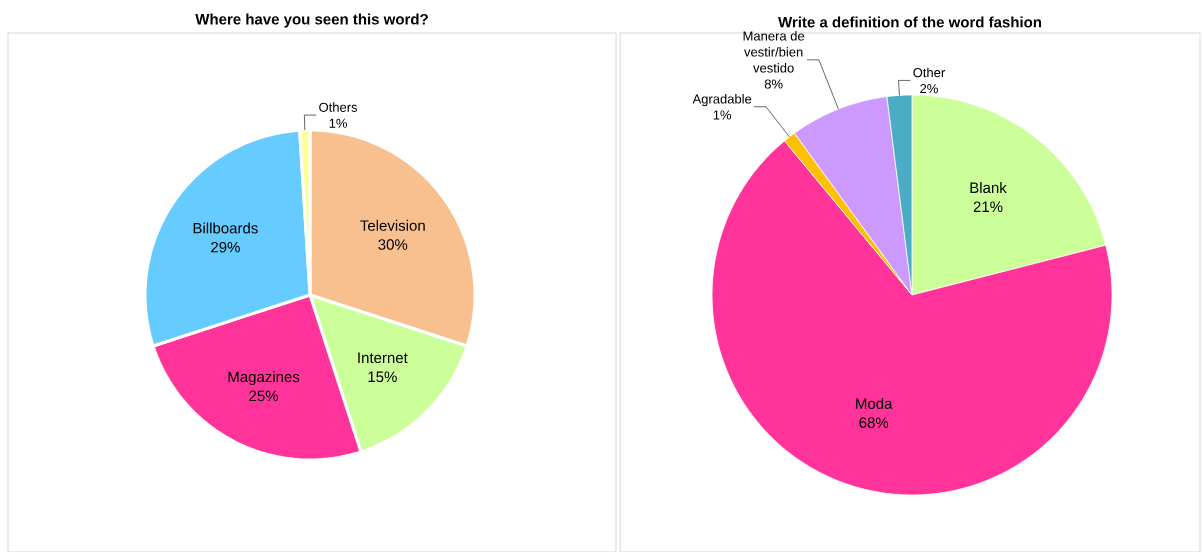 This screenshot has width=1202, height=552. Describe the element at coordinates (311, 20) in the screenshot. I see `chart-title: Where have you seen this word?` at that location.